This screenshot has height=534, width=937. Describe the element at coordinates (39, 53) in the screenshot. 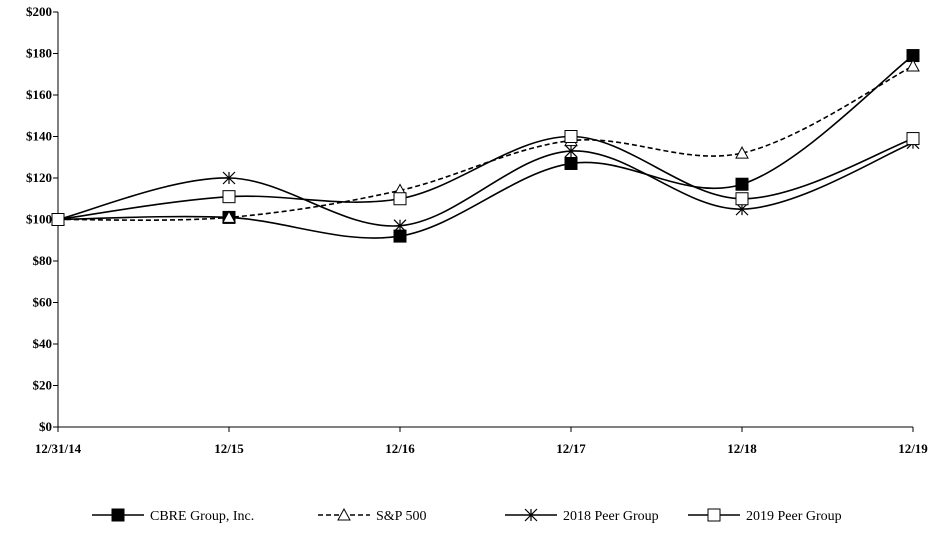

I see `y-tick-label: $180` at that location.